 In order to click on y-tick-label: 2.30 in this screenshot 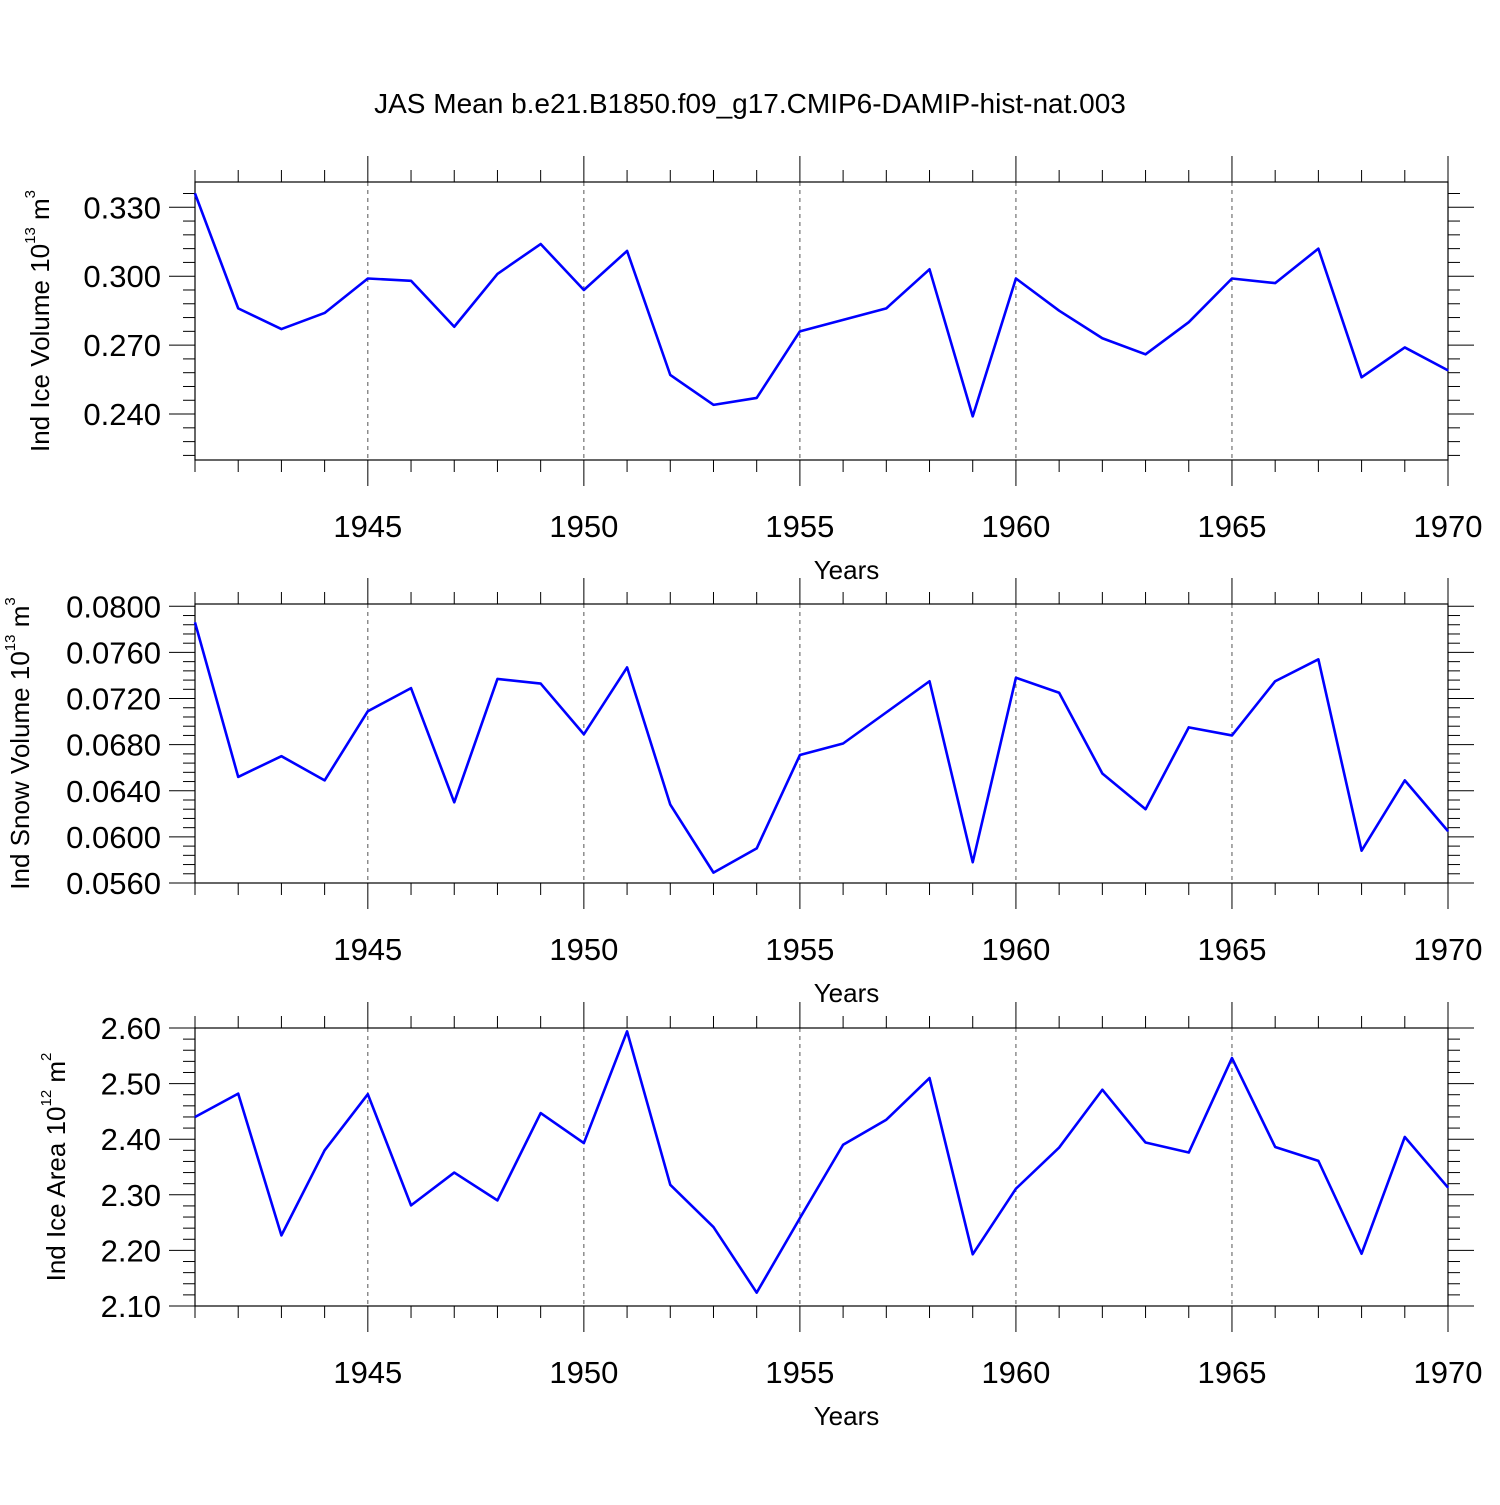, I will do `click(131, 1195)`.